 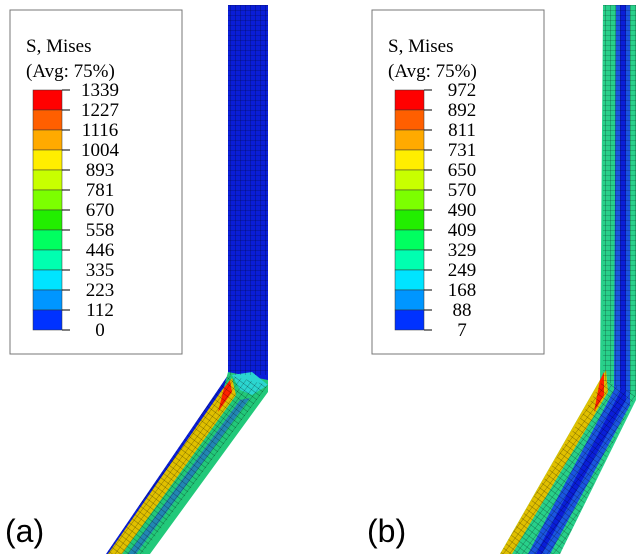 What do you see at coordinates (100, 150) in the screenshot?
I see `legend-value: 1004` at bounding box center [100, 150].